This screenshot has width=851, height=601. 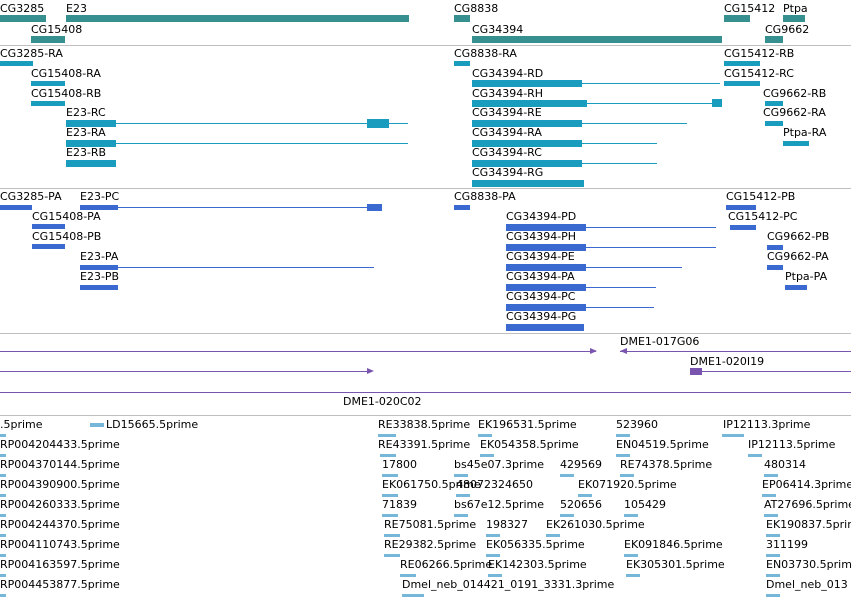 I want to click on transcript-label: CG34394-PC, so click(x=541, y=296).